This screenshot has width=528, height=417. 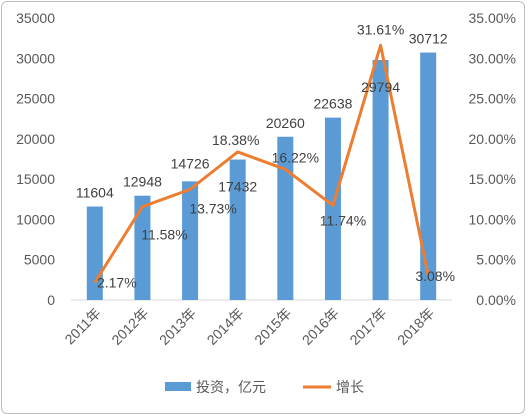 What do you see at coordinates (35, 139) in the screenshot?
I see `left-tick-label: 20000` at bounding box center [35, 139].